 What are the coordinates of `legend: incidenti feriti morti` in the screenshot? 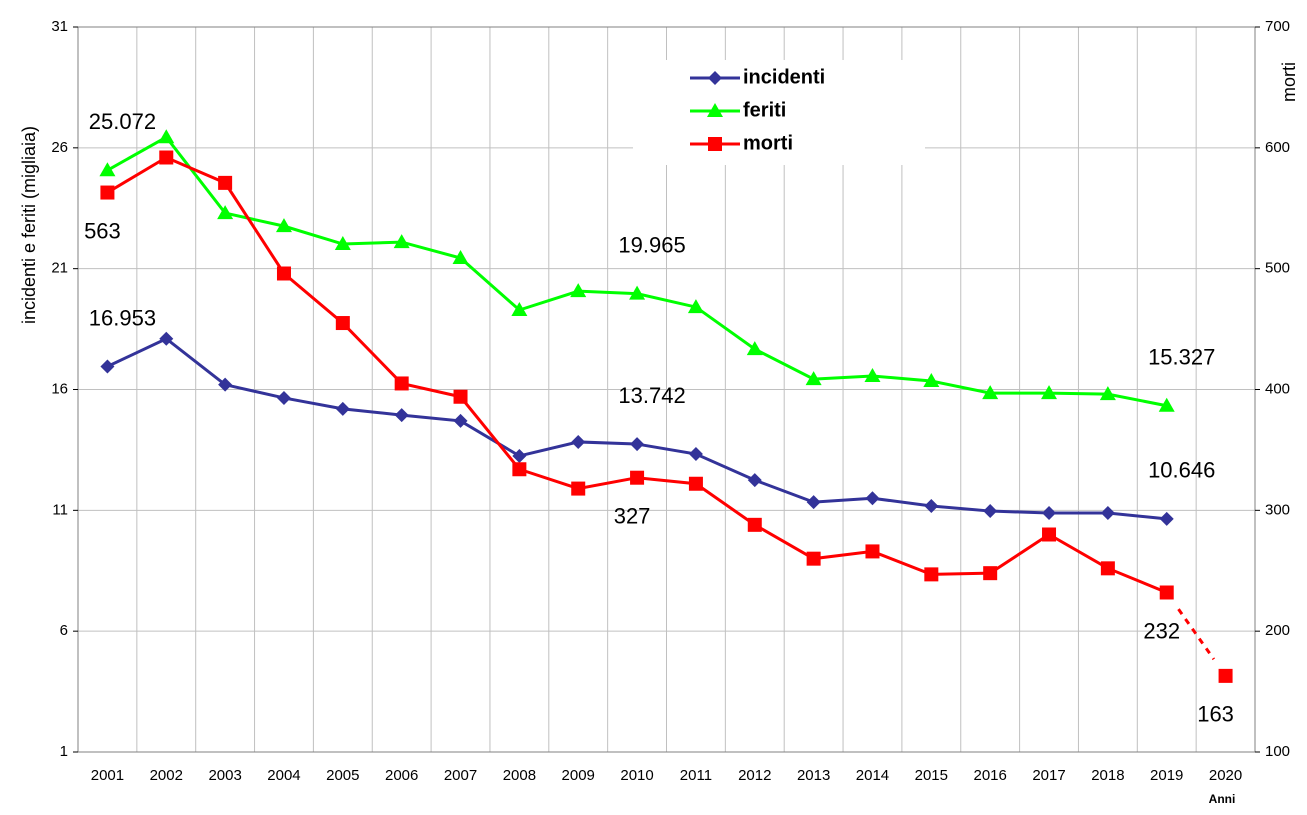 It's located at (779, 112).